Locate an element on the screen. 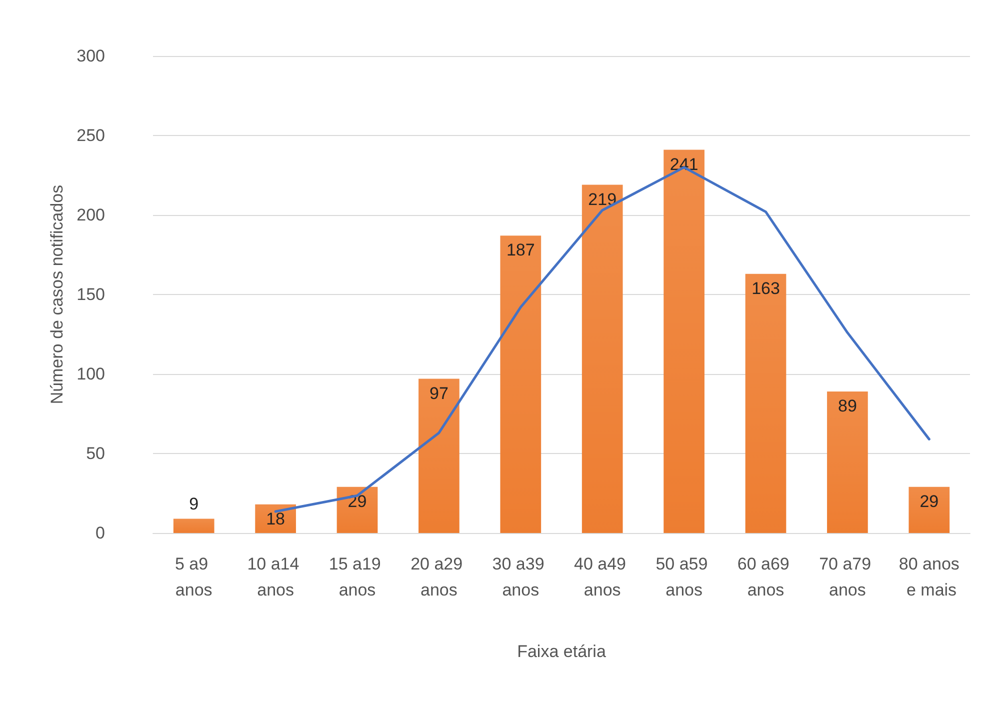 This screenshot has width=998, height=711. x-axis-title: Faixa etária is located at coordinates (561, 651).